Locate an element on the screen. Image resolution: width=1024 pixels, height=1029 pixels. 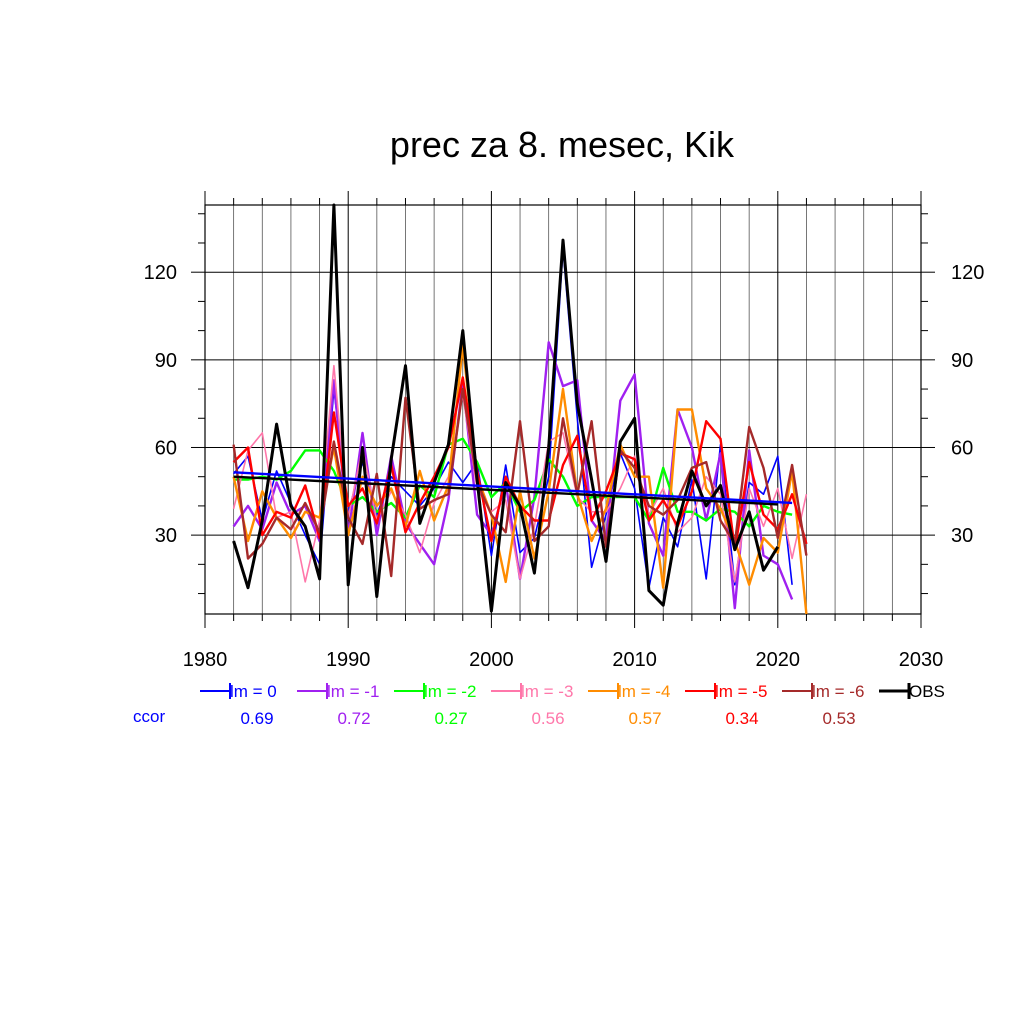
legend-ccor-value: 0.69 is located at coordinates (256, 718).